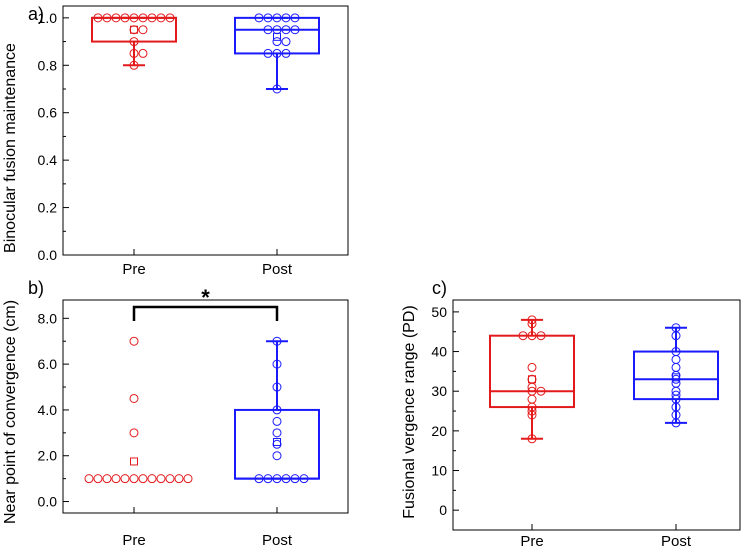 The image size is (750, 549). I want to click on panel-a-ylabel: Binocular fusion maintenance, so click(10, 148).